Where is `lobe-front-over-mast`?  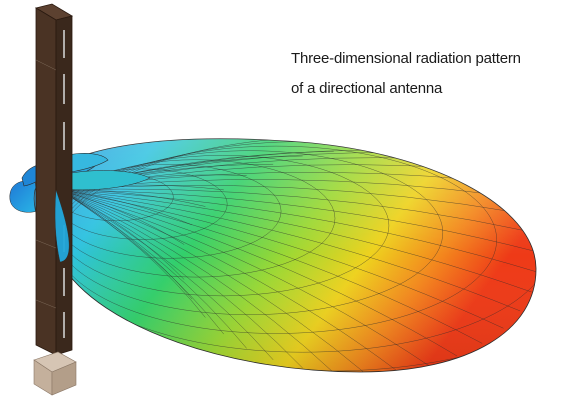 lobe-front-over-mast is located at coordinates (62, 226).